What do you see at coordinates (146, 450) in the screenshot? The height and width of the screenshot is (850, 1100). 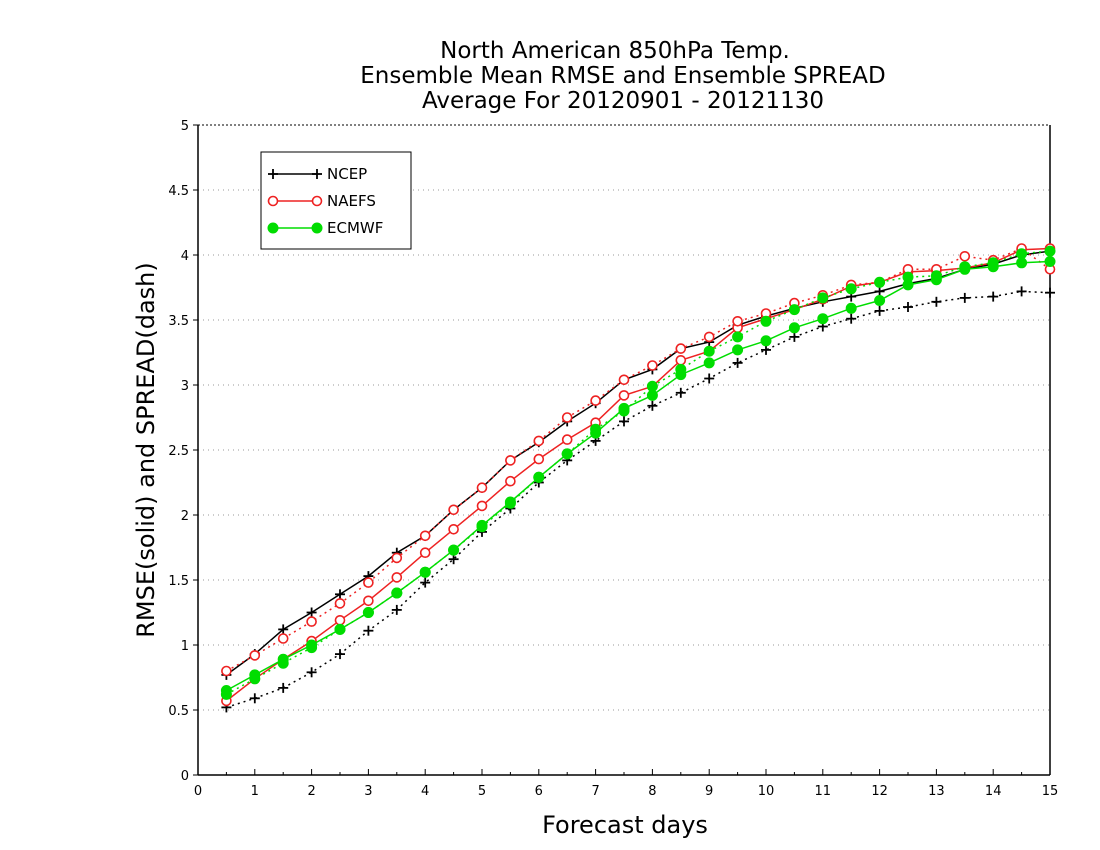 I see `y-axis-label: RMSE(solid) and SPREAD(dash)` at bounding box center [146, 450].